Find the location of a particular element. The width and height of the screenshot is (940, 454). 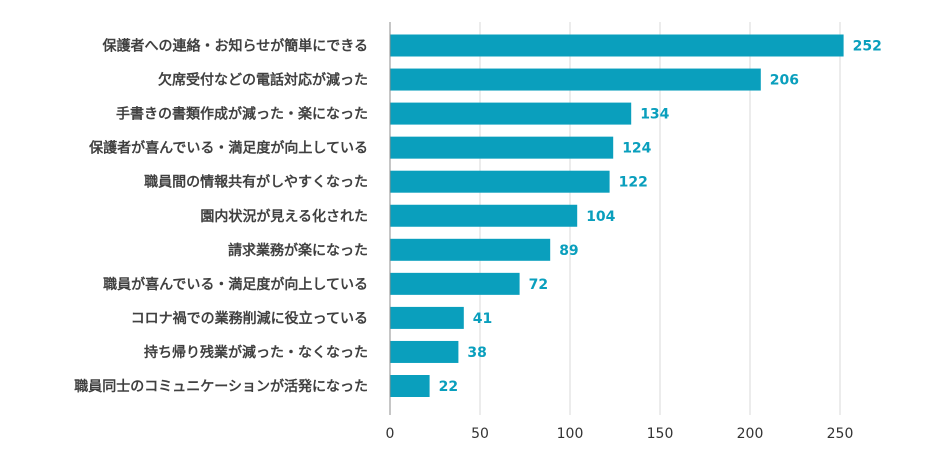

bar-value-label: 134 is located at coordinates (654, 115).